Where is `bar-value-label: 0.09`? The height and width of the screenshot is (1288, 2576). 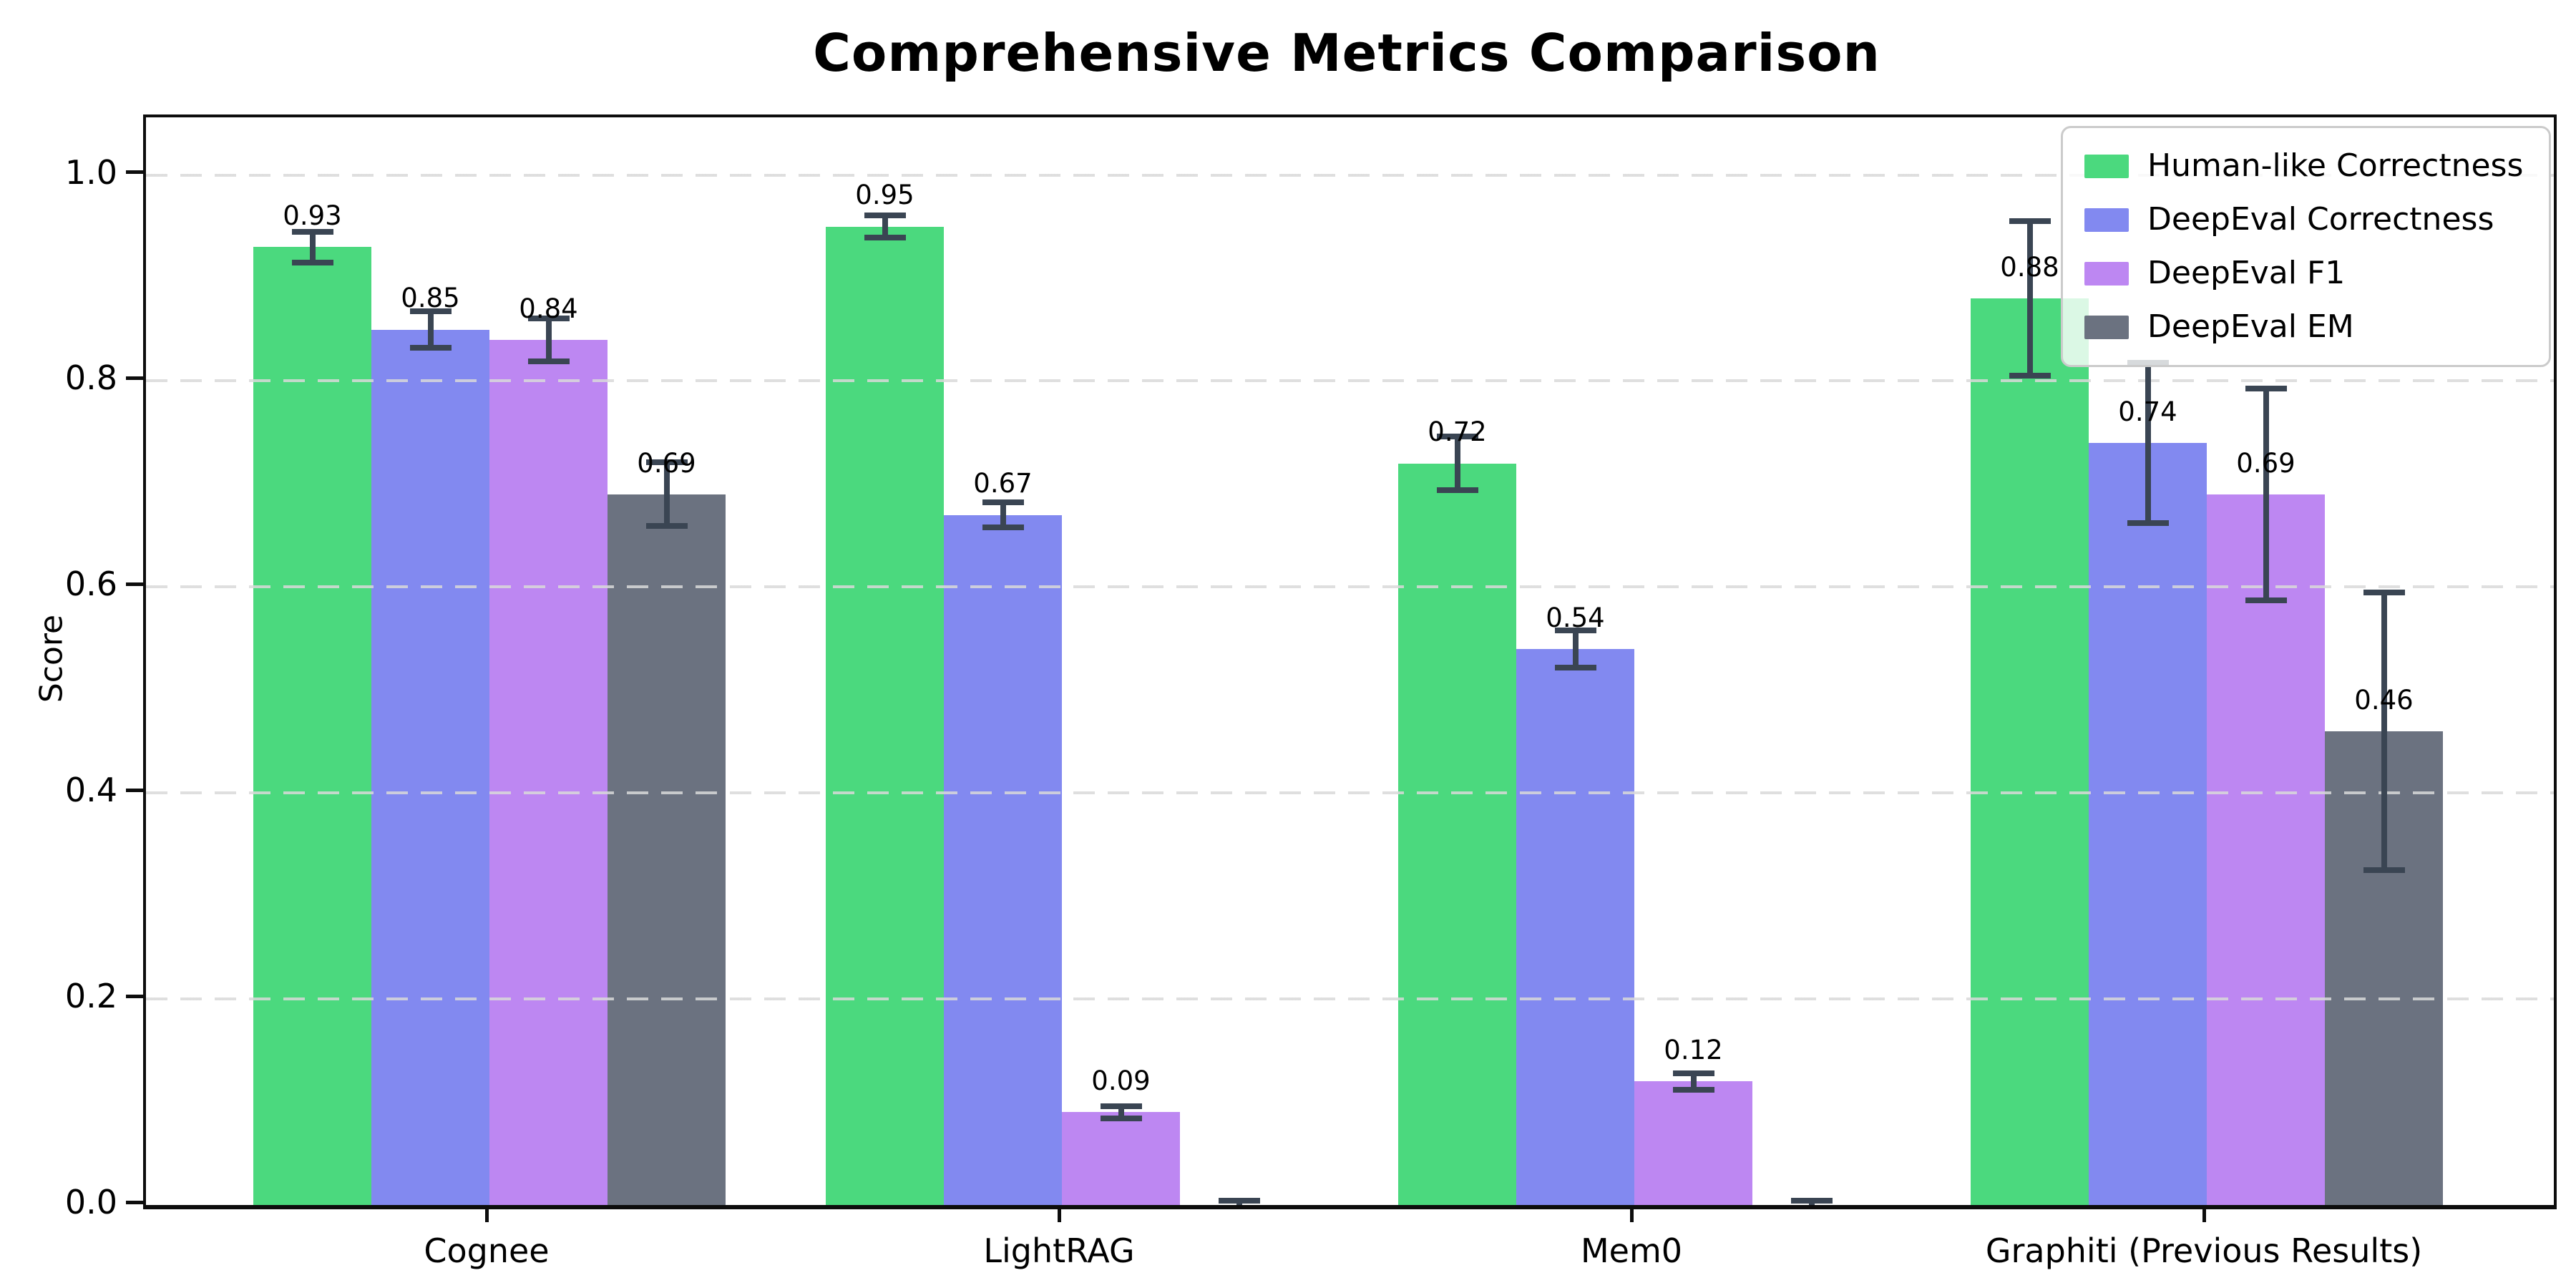
bar-value-label: 0.09 is located at coordinates (1121, 1081).